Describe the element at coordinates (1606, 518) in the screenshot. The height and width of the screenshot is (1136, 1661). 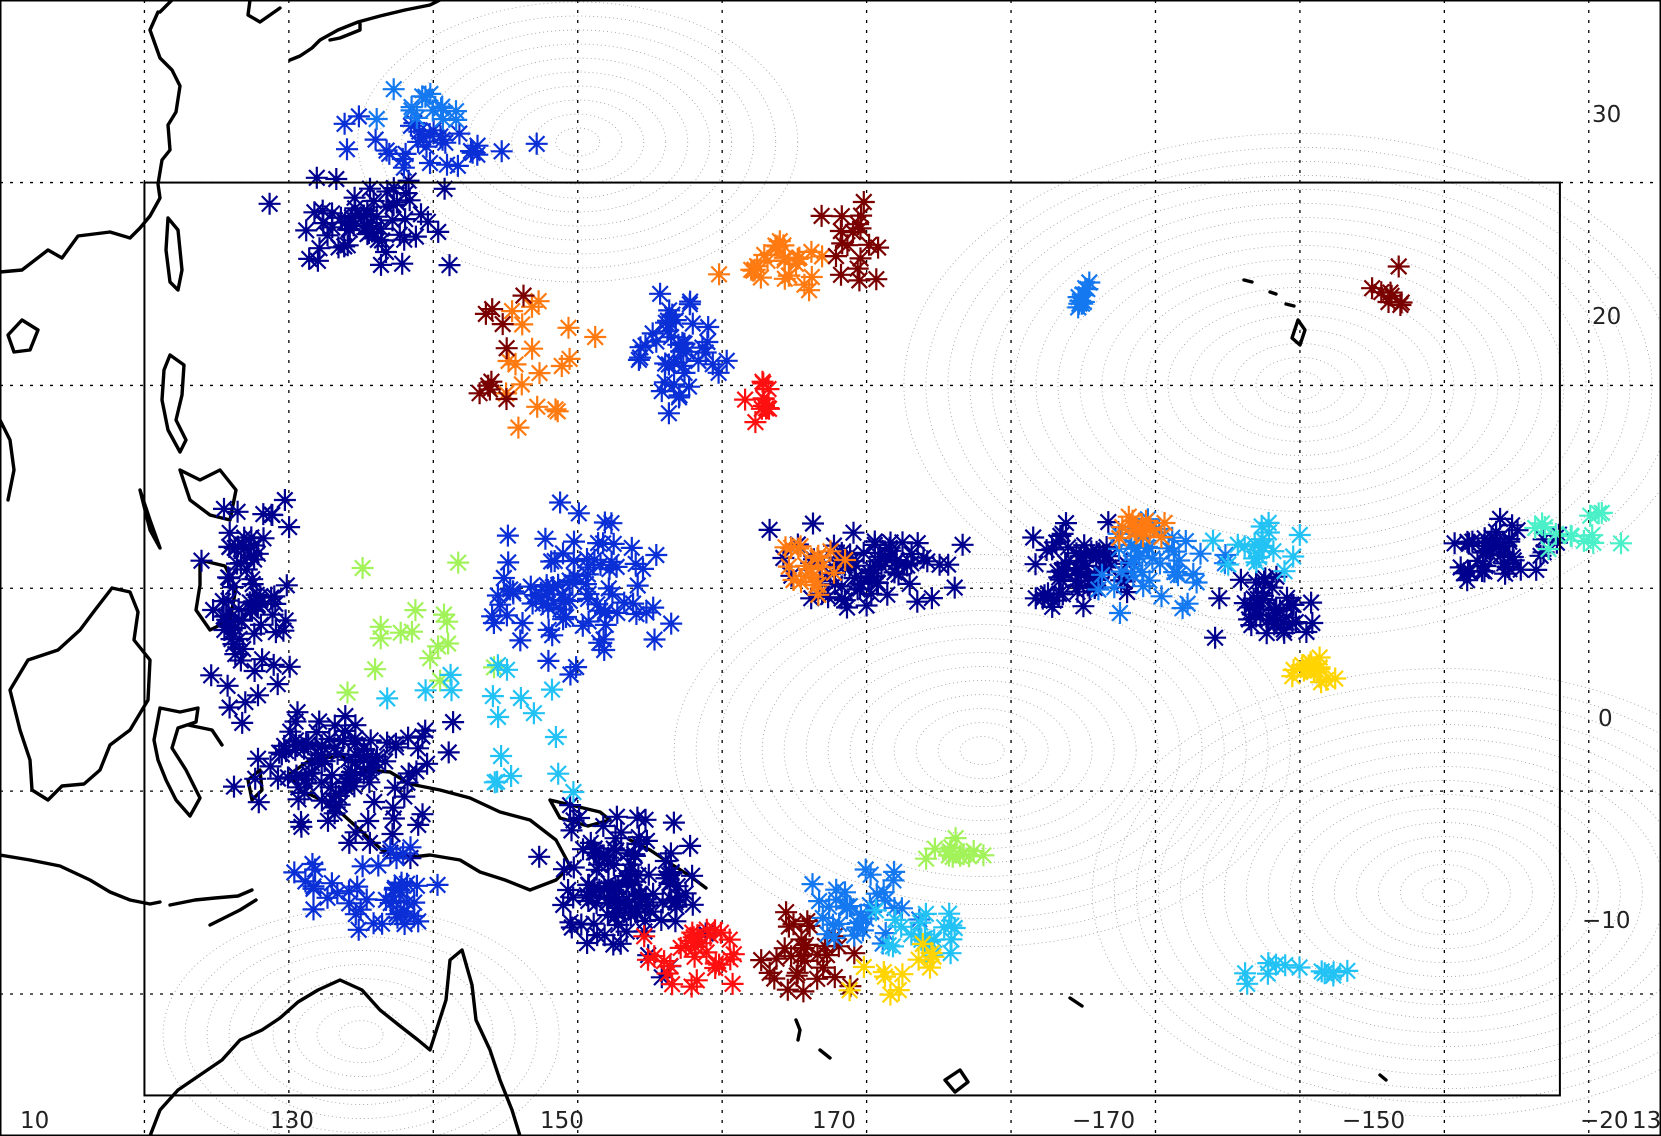
I see `latitude-labels: 30 20 0 −10` at that location.